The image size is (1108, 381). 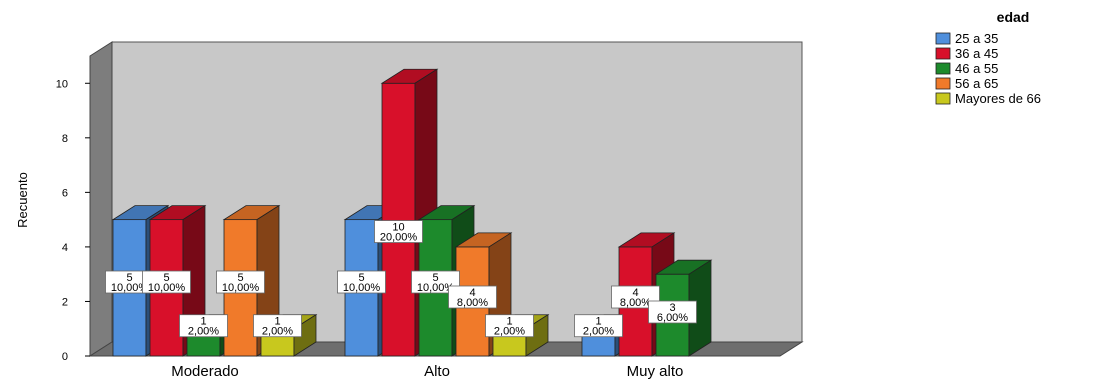 I want to click on y-tick-label: 2, so click(x=65, y=302).